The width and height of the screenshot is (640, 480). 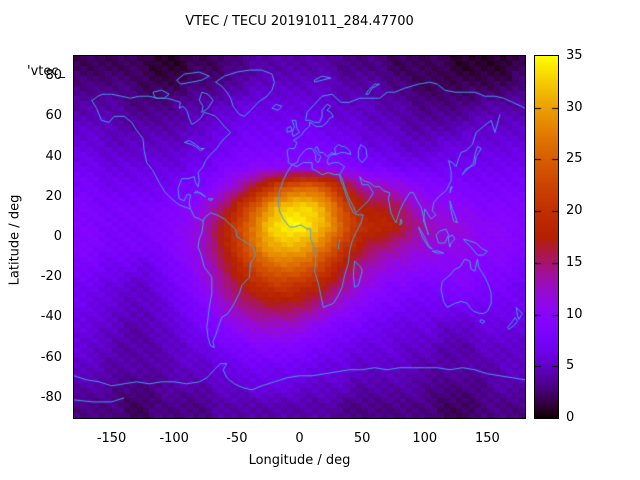 What do you see at coordinates (574, 211) in the screenshot?
I see `colorbar-tick-label: 20` at bounding box center [574, 211].